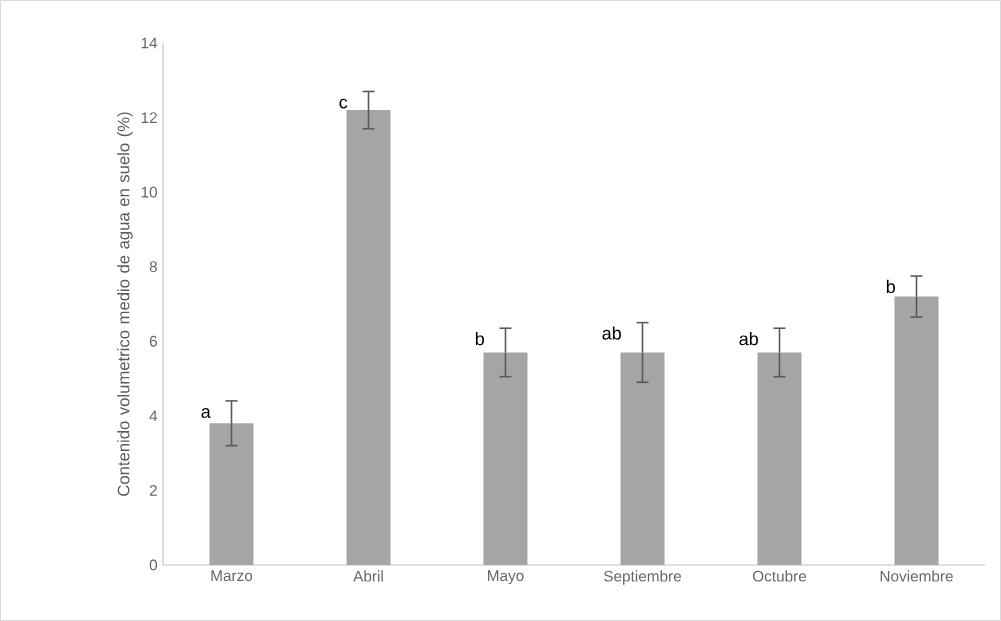  Describe the element at coordinates (343, 103) in the screenshot. I see `annotation: c` at that location.